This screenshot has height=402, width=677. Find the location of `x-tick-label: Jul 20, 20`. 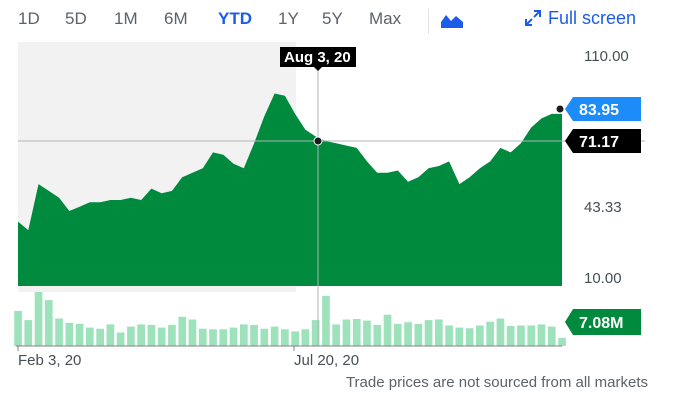

x-tick-label: Jul 20, 20 is located at coordinates (326, 360).